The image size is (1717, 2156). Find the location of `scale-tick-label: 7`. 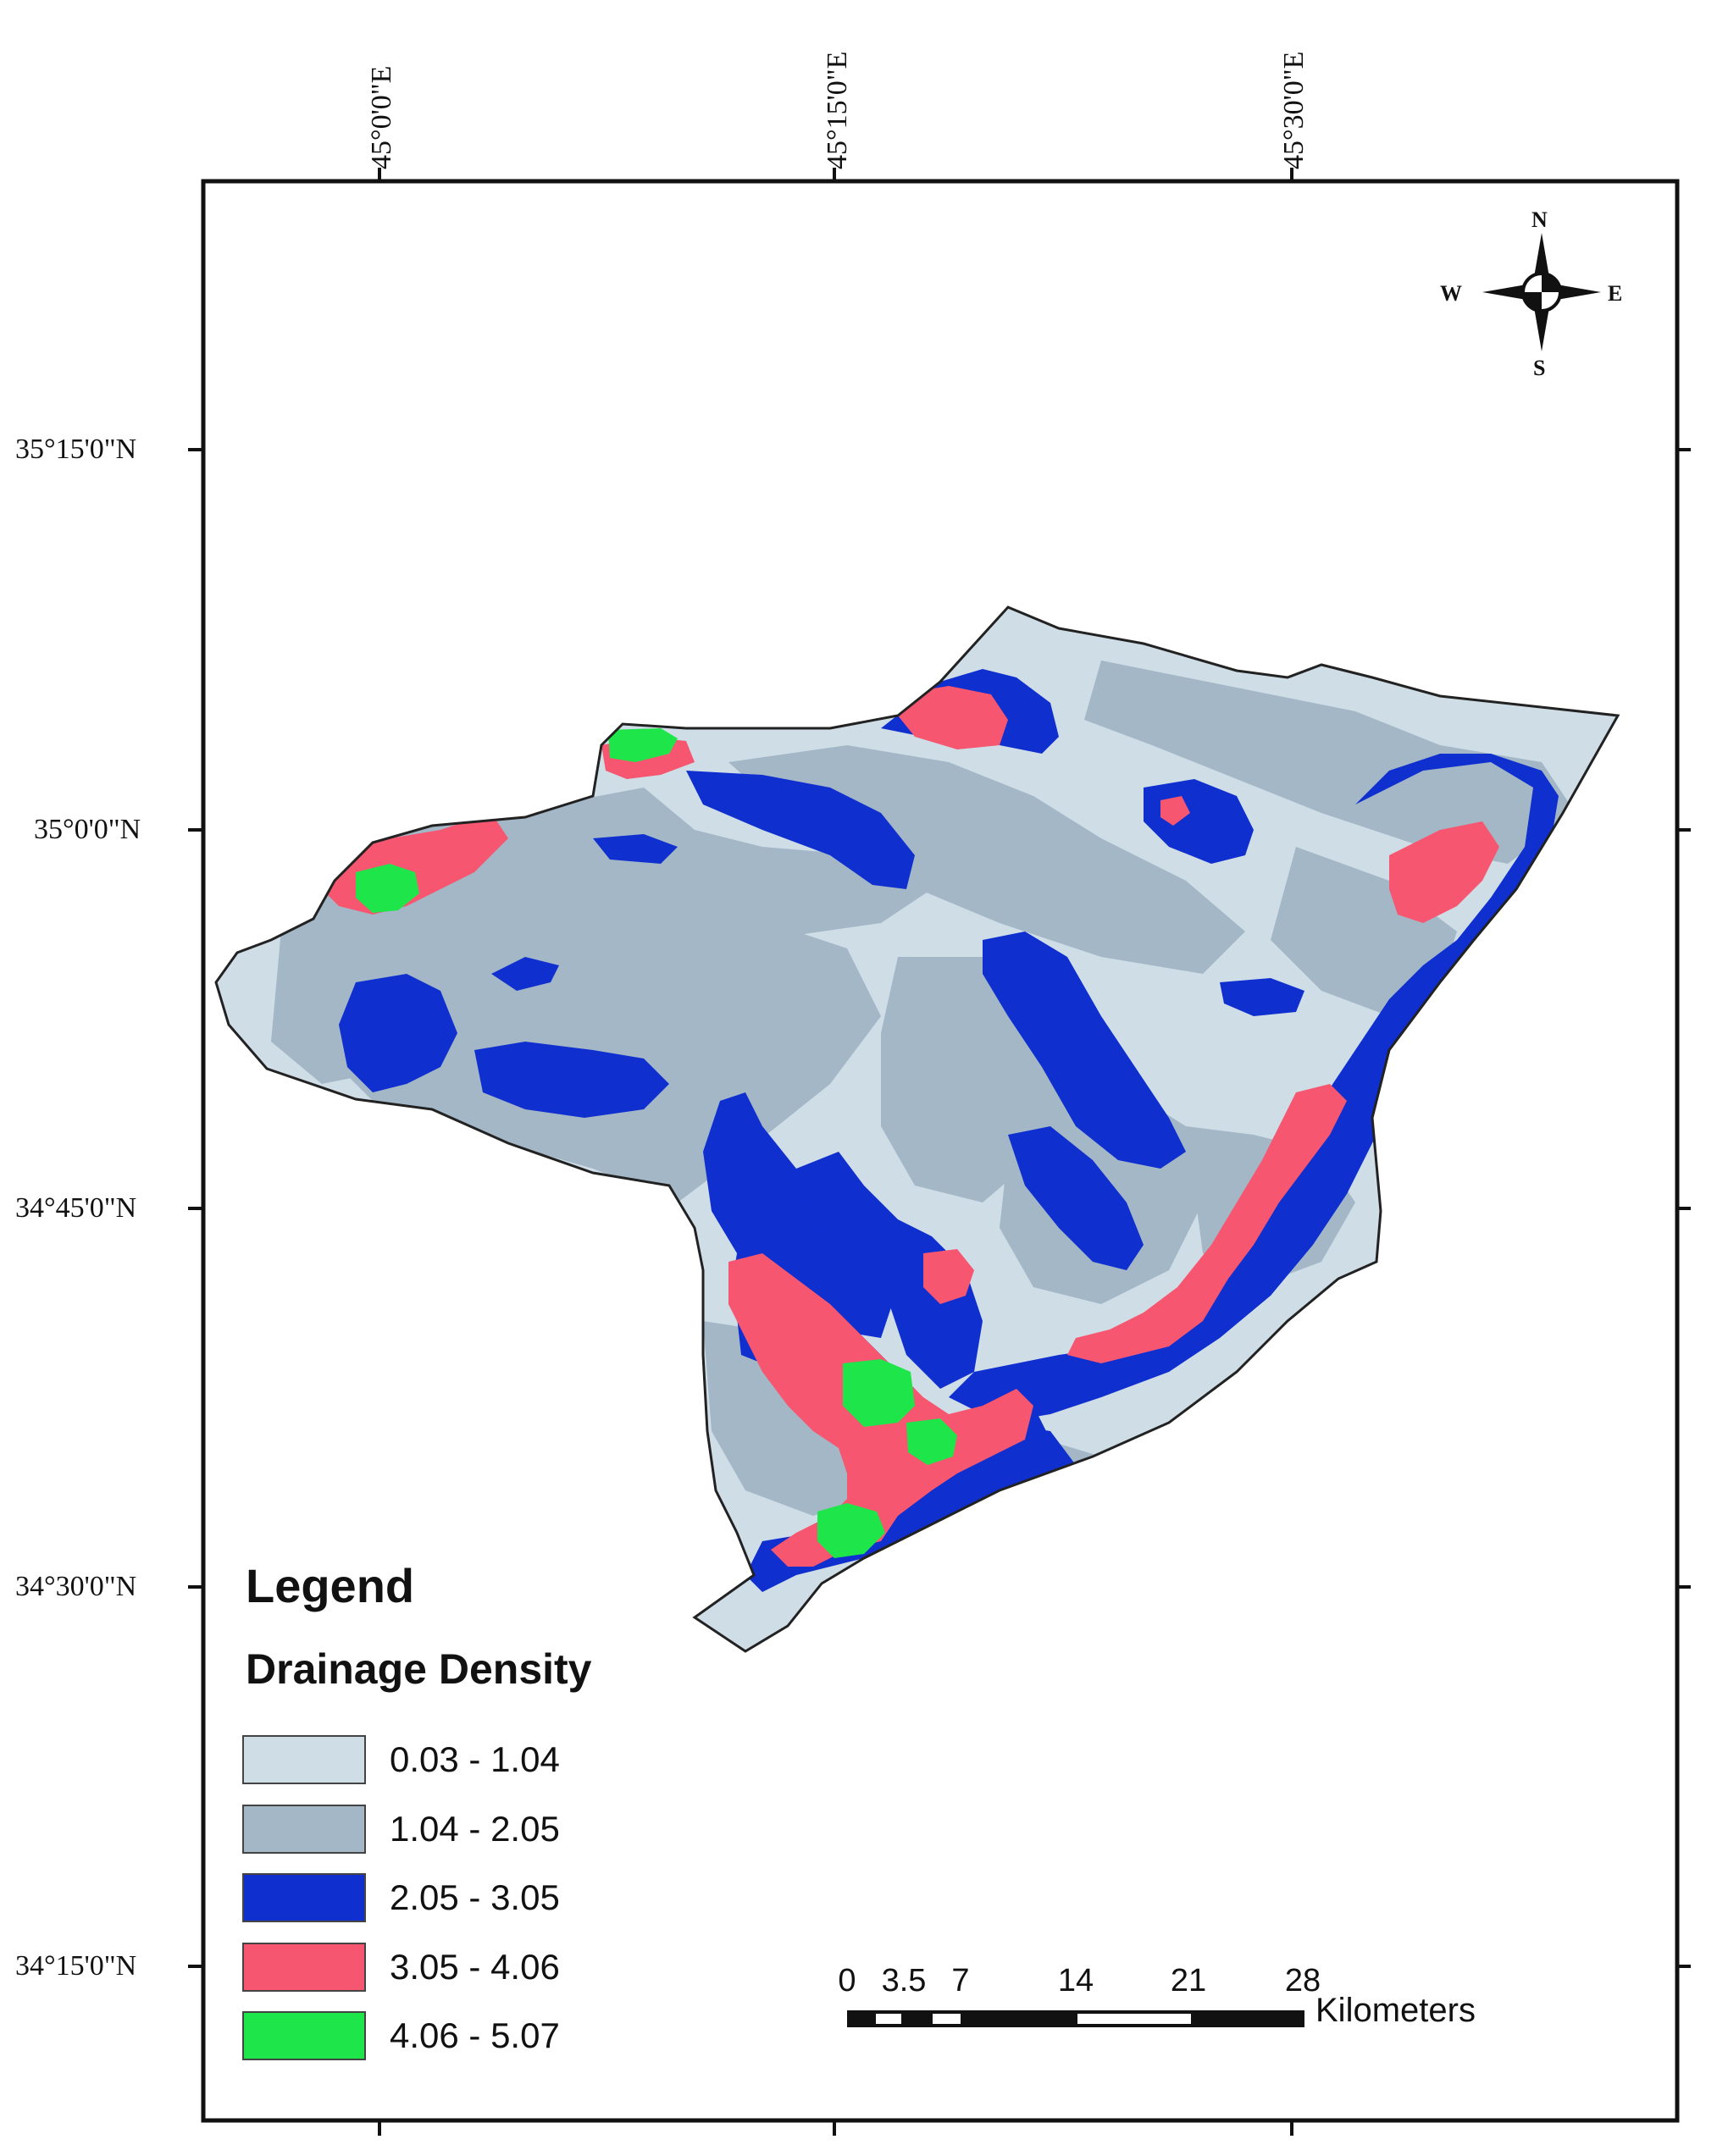

scale-tick-label: 7 is located at coordinates (961, 1980).